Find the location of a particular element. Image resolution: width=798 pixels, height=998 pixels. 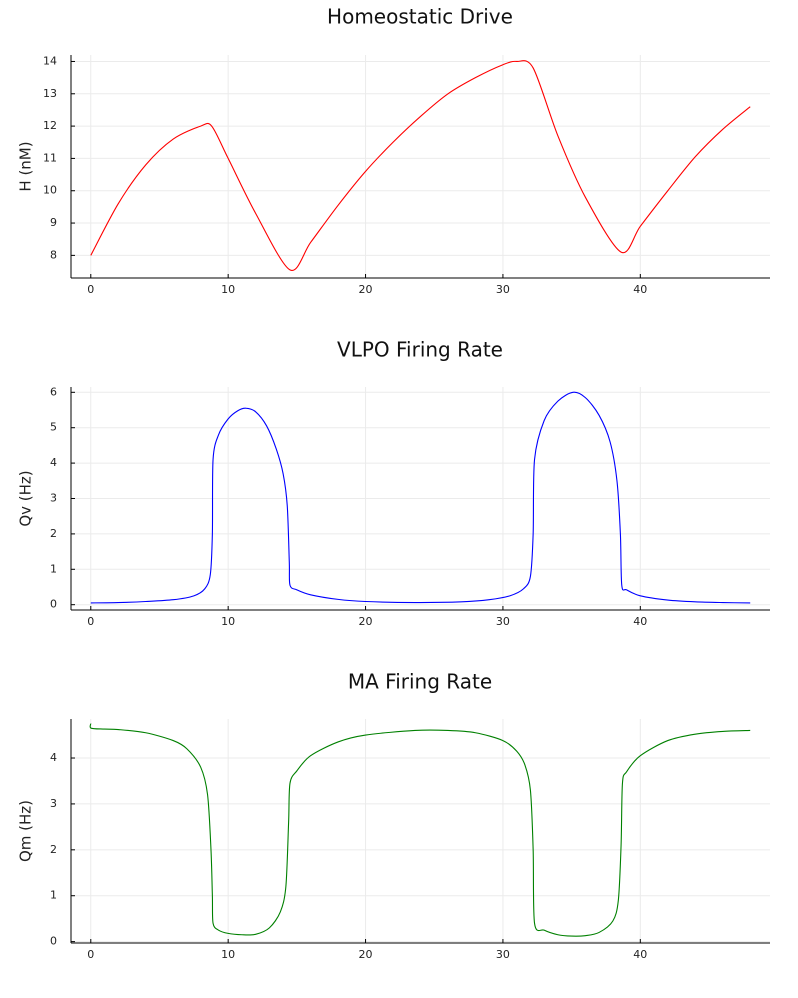

homeostatic-y-tick-label: 14 is located at coordinates (50, 60).